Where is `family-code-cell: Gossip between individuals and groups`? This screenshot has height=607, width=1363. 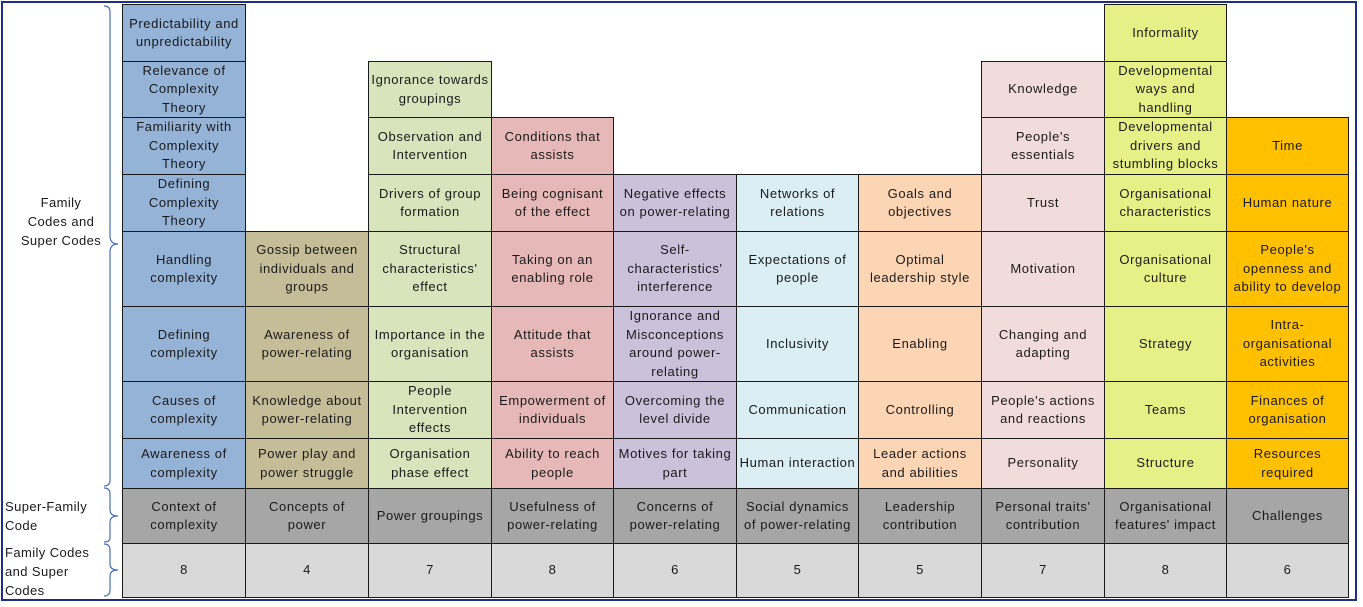 family-code-cell: Gossip between individuals and groups is located at coordinates (307, 269).